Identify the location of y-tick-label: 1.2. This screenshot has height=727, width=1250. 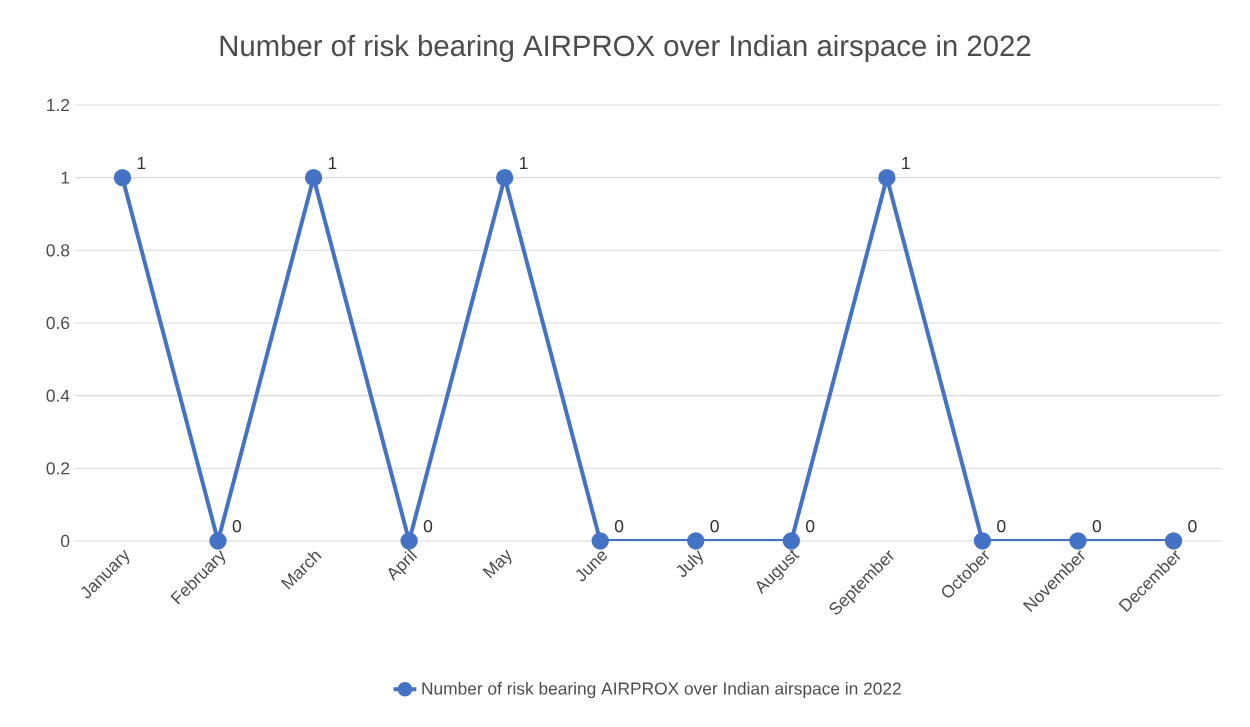
(58, 105).